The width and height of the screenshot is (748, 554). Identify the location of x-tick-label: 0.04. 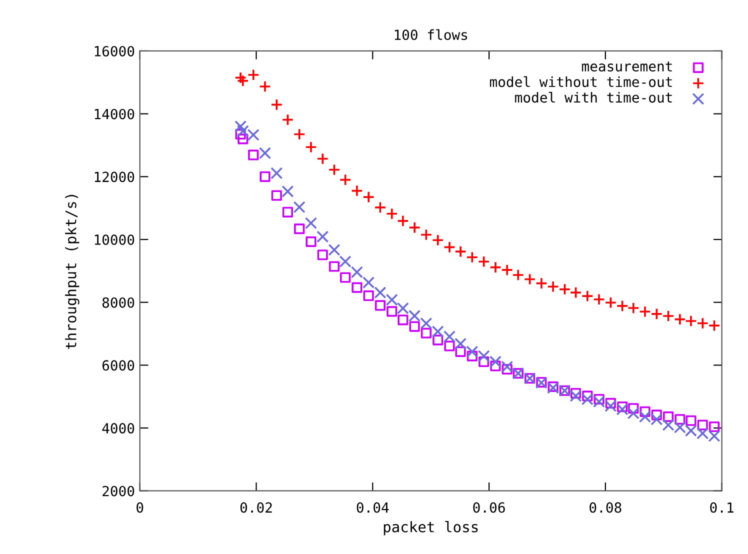
(372, 507).